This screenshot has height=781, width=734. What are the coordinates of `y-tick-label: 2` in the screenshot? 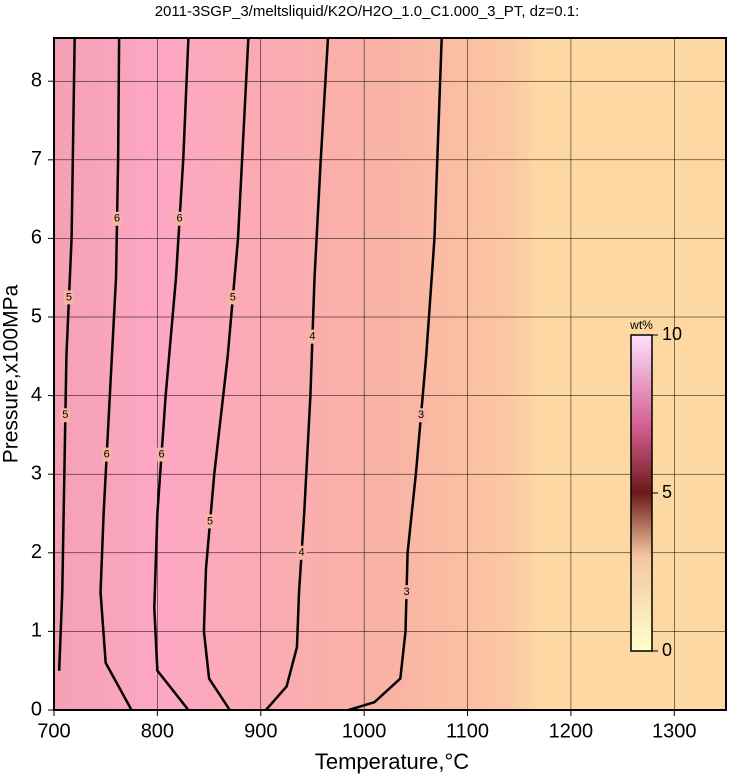 It's located at (36, 552).